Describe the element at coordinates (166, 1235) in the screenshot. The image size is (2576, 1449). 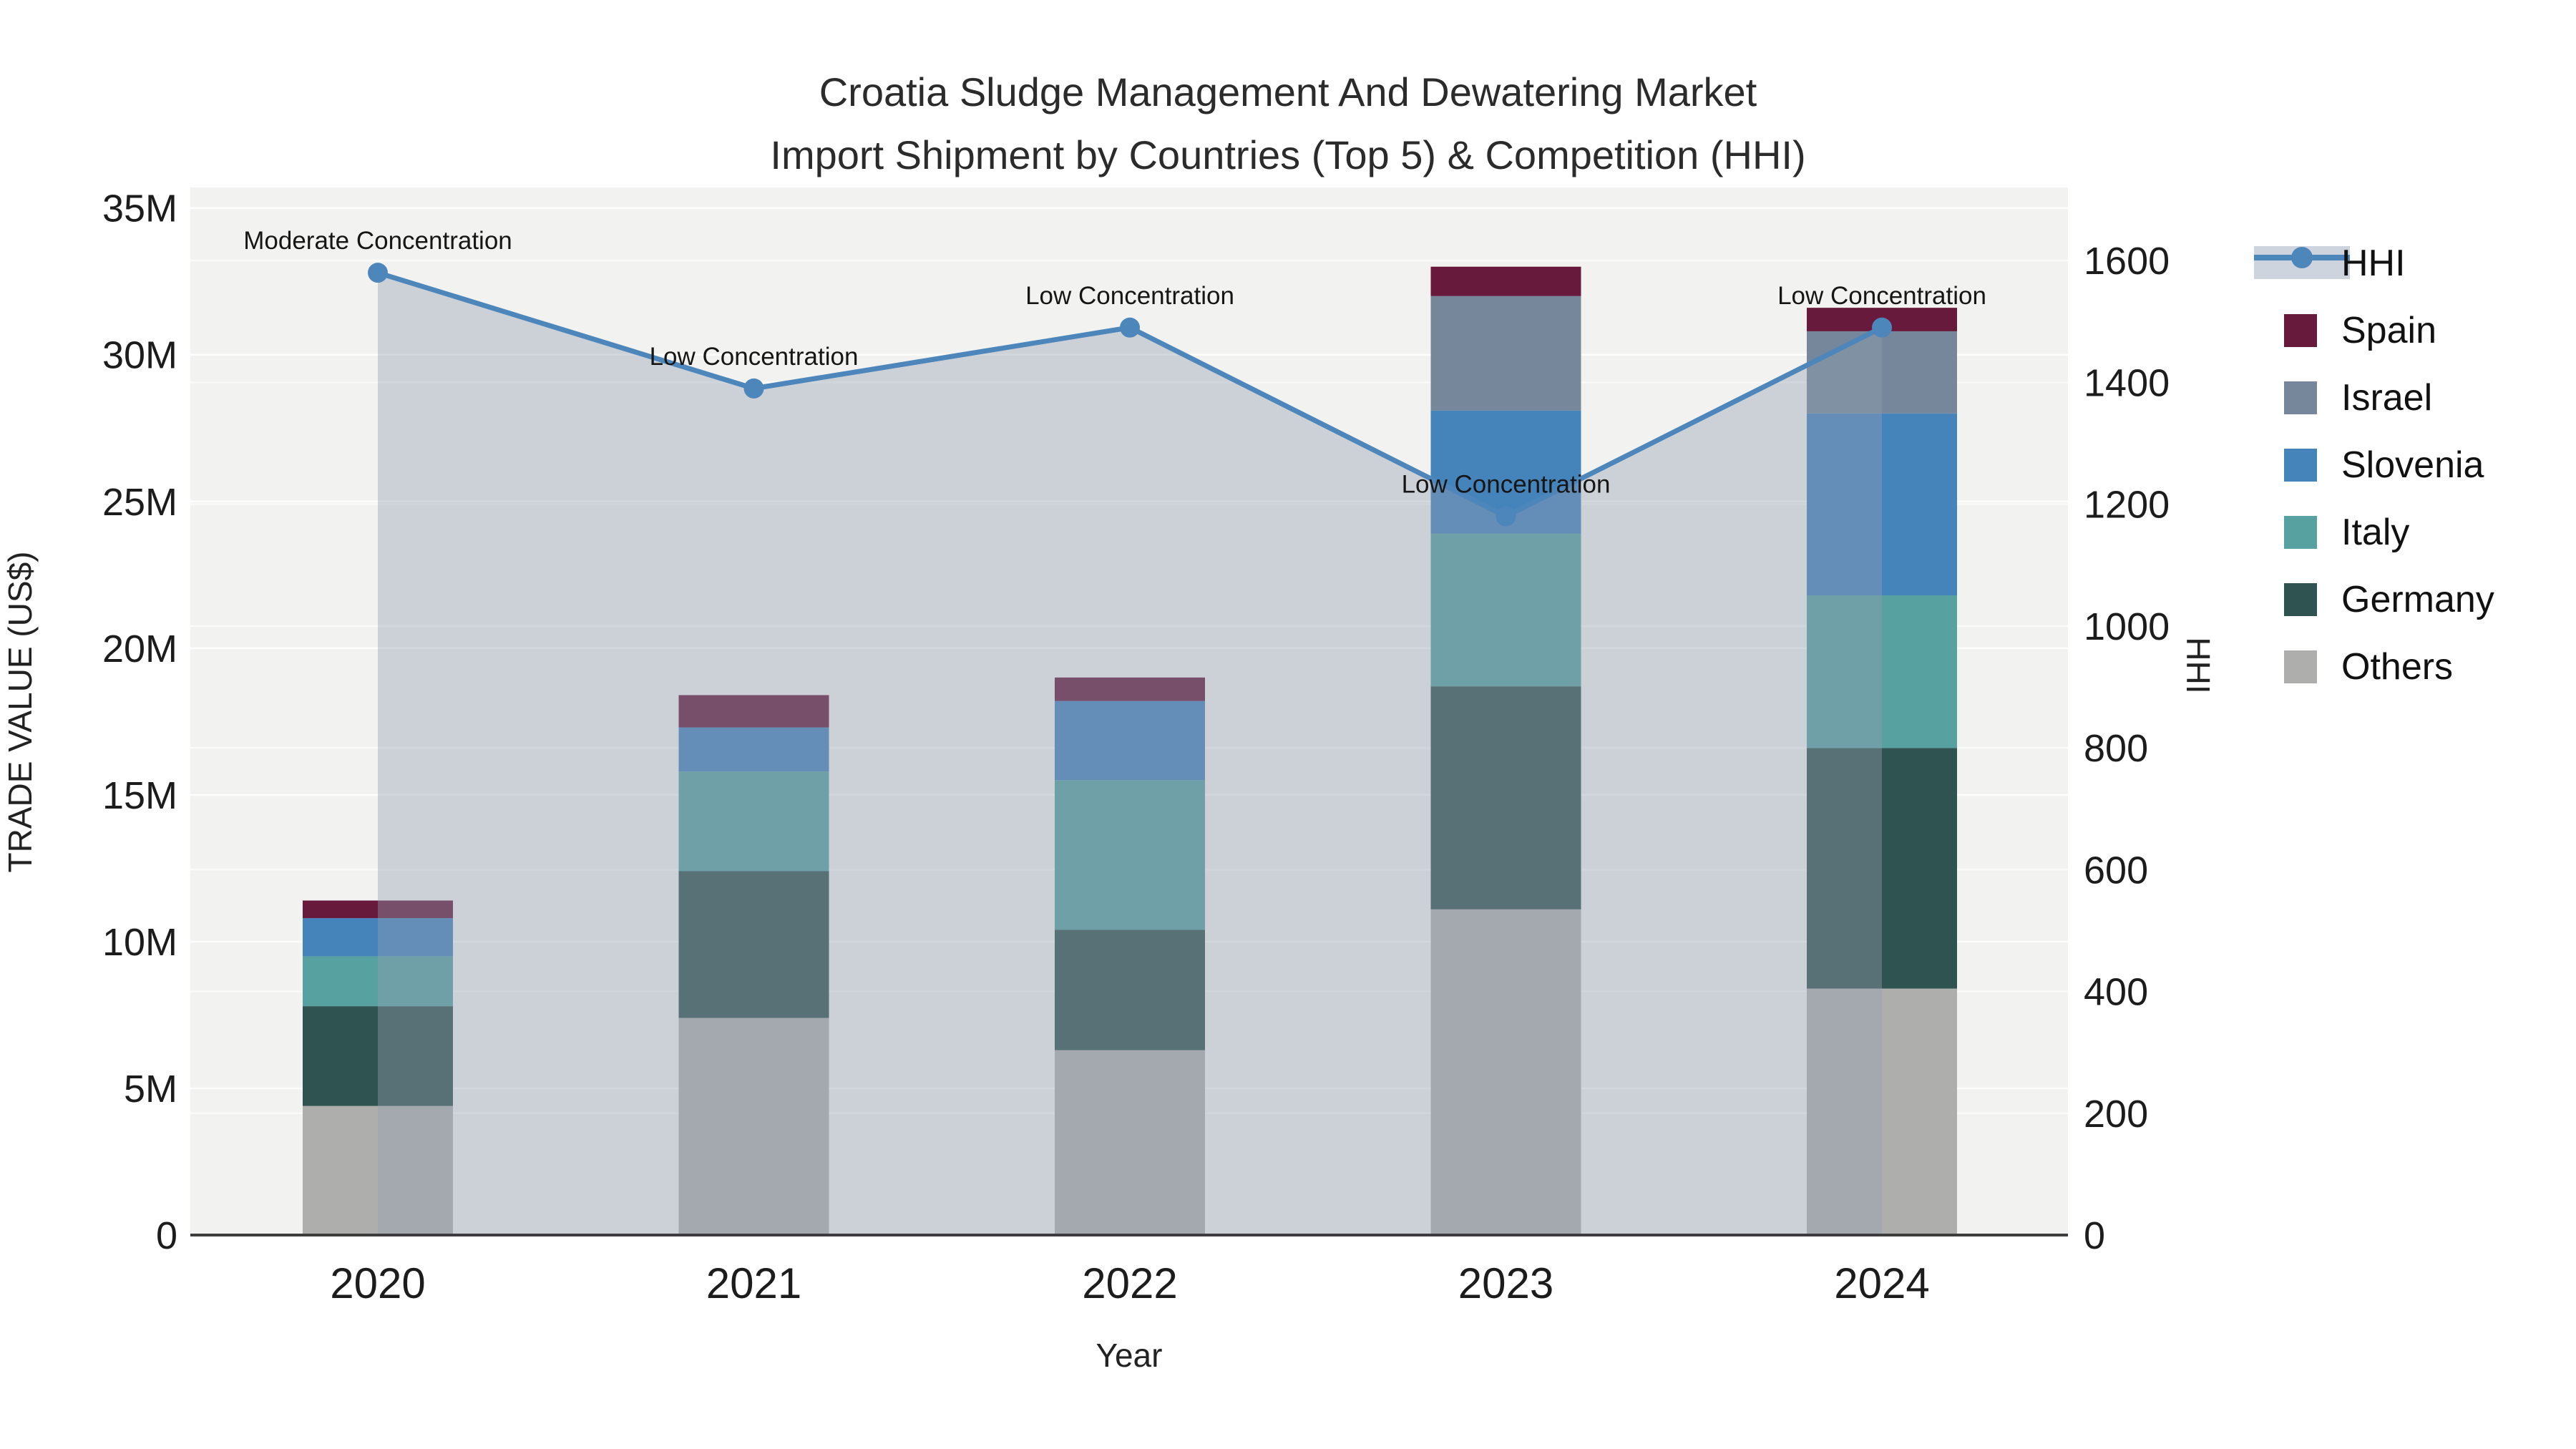
I see `y-left-tick-0: 0` at that location.